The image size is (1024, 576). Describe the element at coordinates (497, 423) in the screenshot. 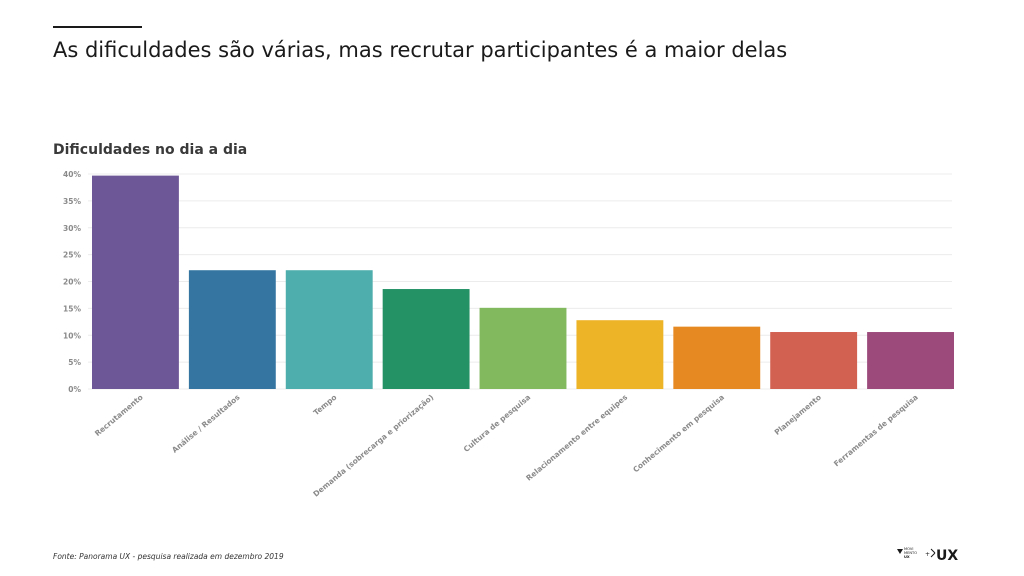

I see `x-tick-label: Cultura de pesquisa` at that location.